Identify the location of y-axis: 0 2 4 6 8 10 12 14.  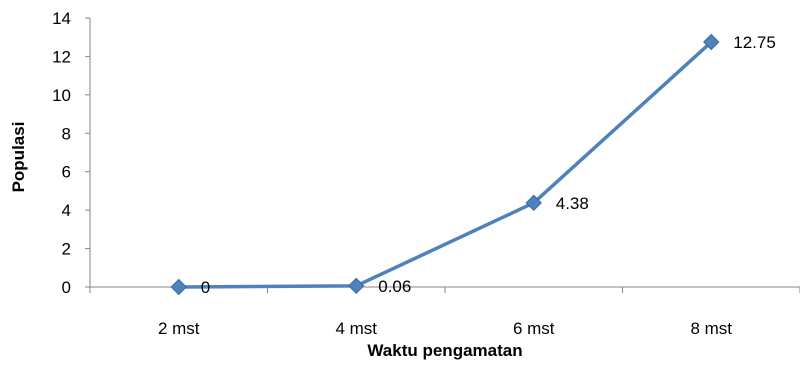
(71, 153).